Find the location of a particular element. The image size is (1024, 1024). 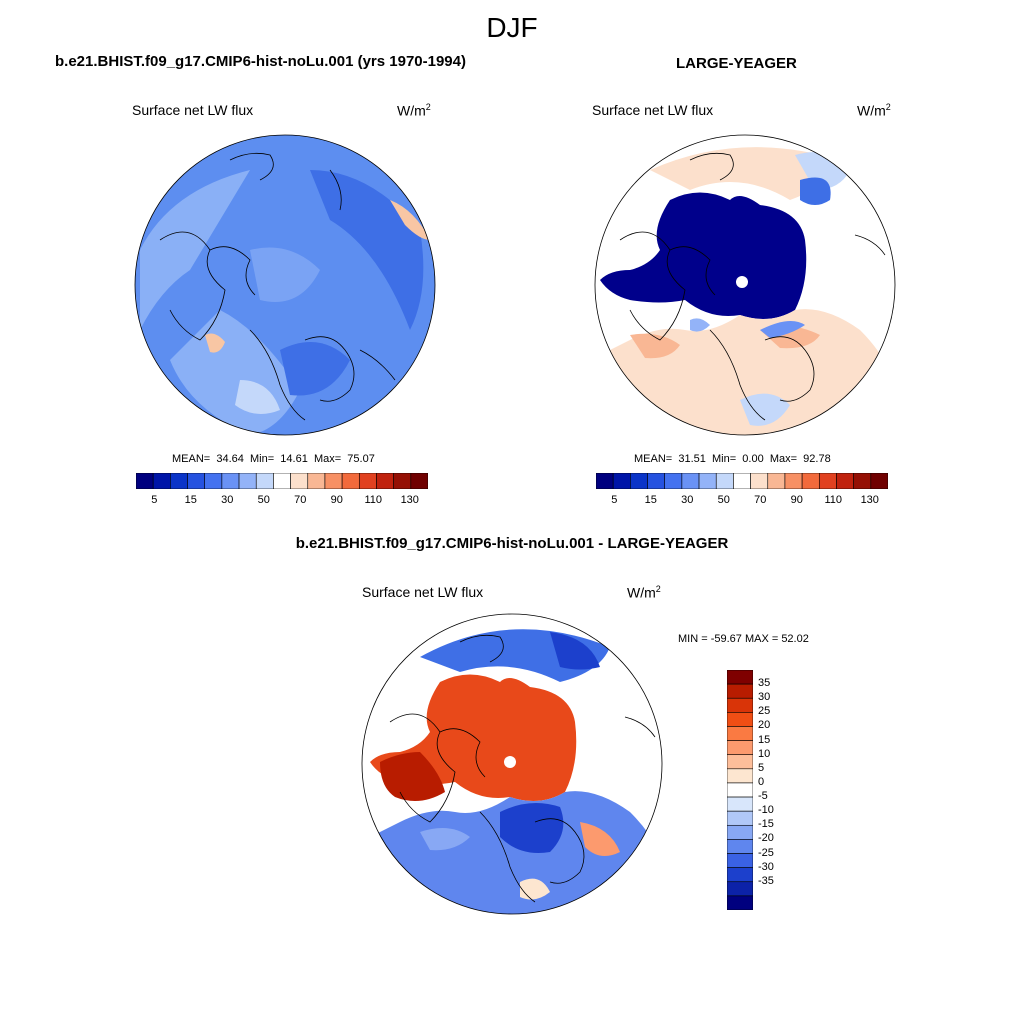

diff-variable: Surface net LW flux is located at coordinates (423, 592).